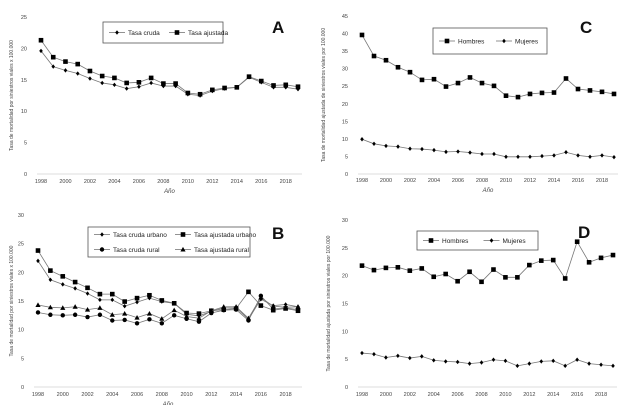 The image size is (624, 405). Describe the element at coordinates (527, 41) in the screenshot. I see `legend-label: Mujeres` at that location.